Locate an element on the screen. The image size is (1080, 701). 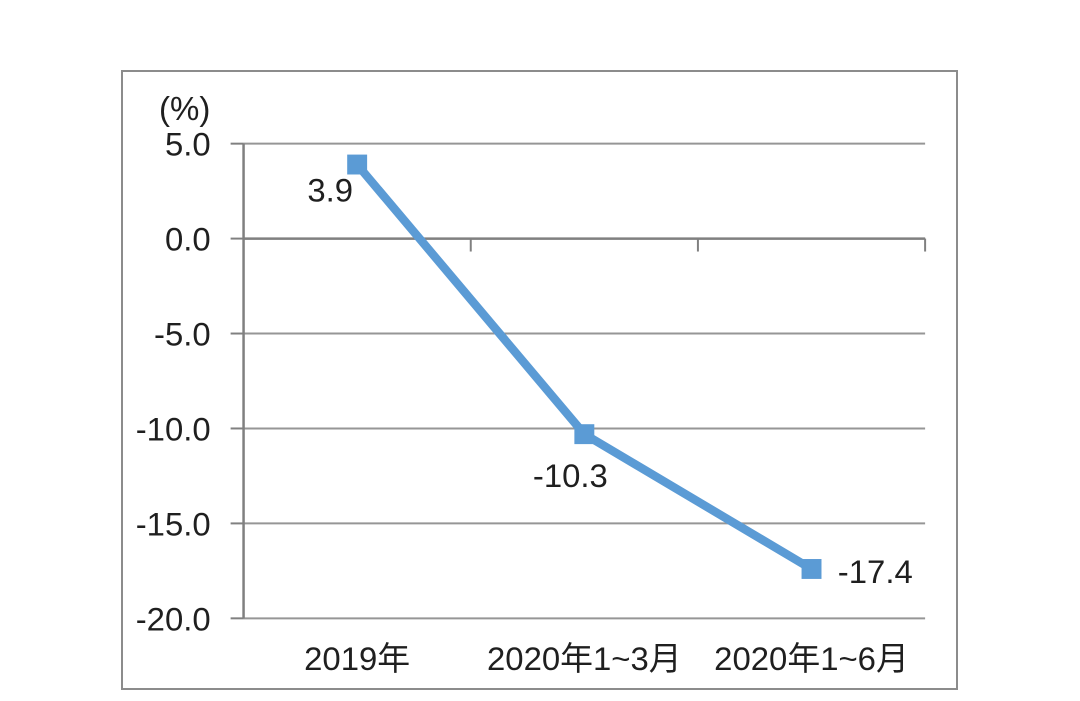
y-tick-label: 5.0 is located at coordinates (188, 144).